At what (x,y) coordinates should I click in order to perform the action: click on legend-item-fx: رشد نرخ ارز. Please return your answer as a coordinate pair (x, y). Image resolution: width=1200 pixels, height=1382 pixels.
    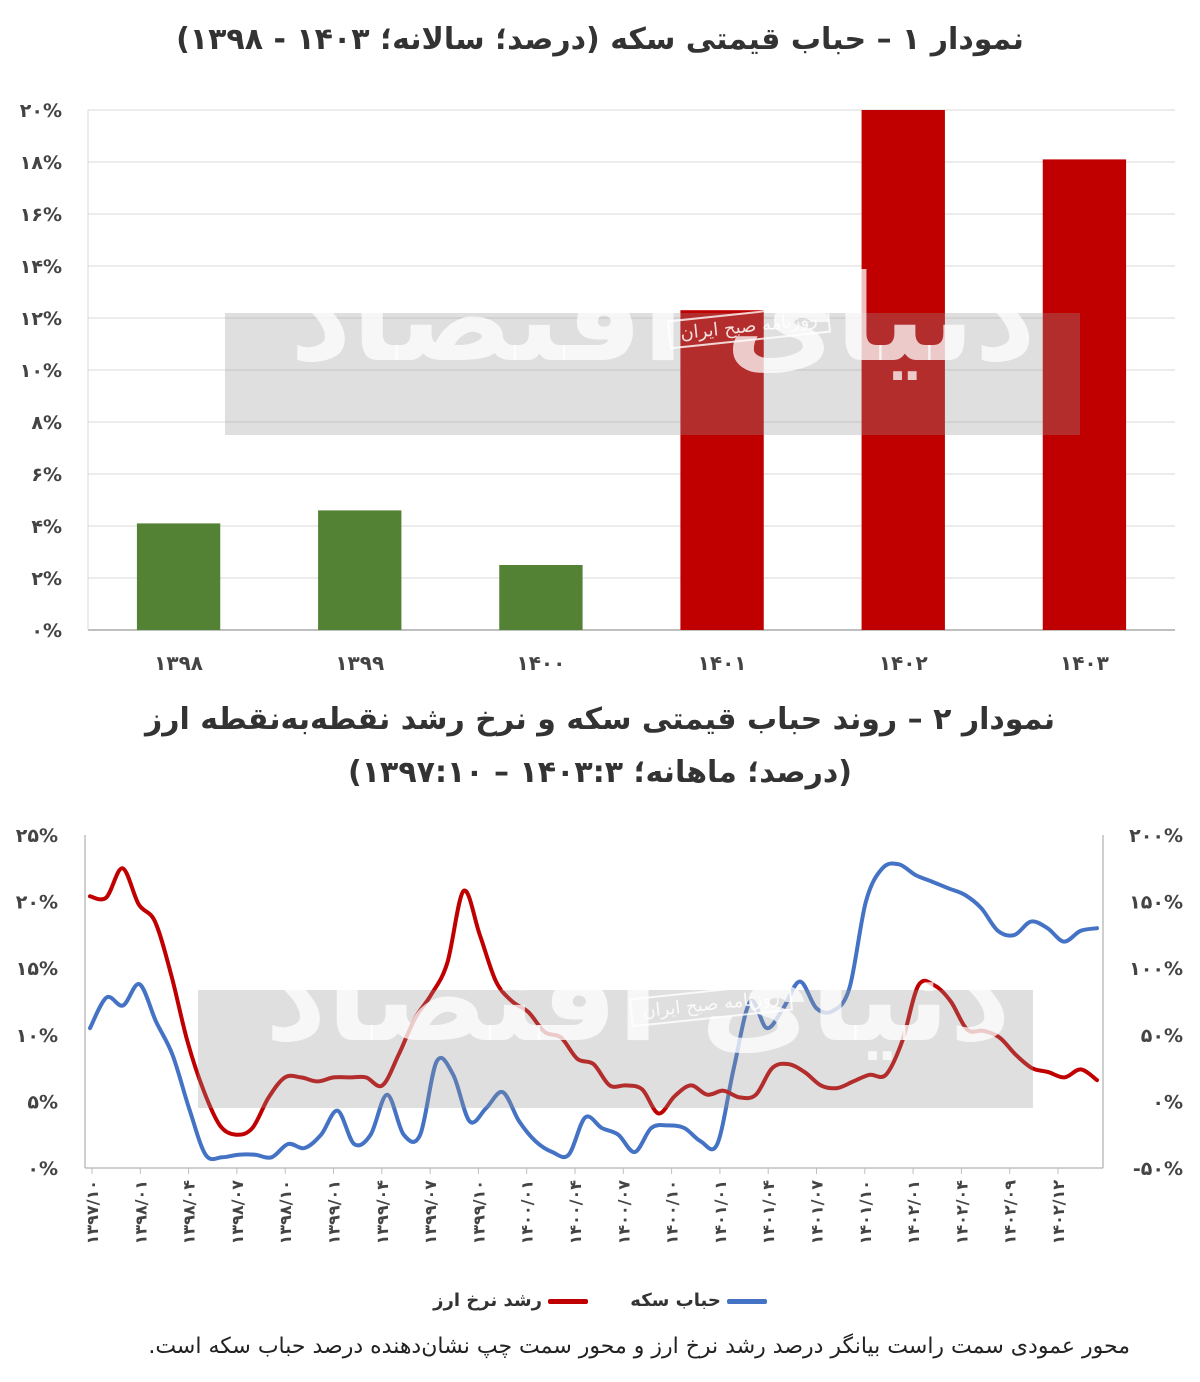
    Looking at the image, I should click on (510, 1300).